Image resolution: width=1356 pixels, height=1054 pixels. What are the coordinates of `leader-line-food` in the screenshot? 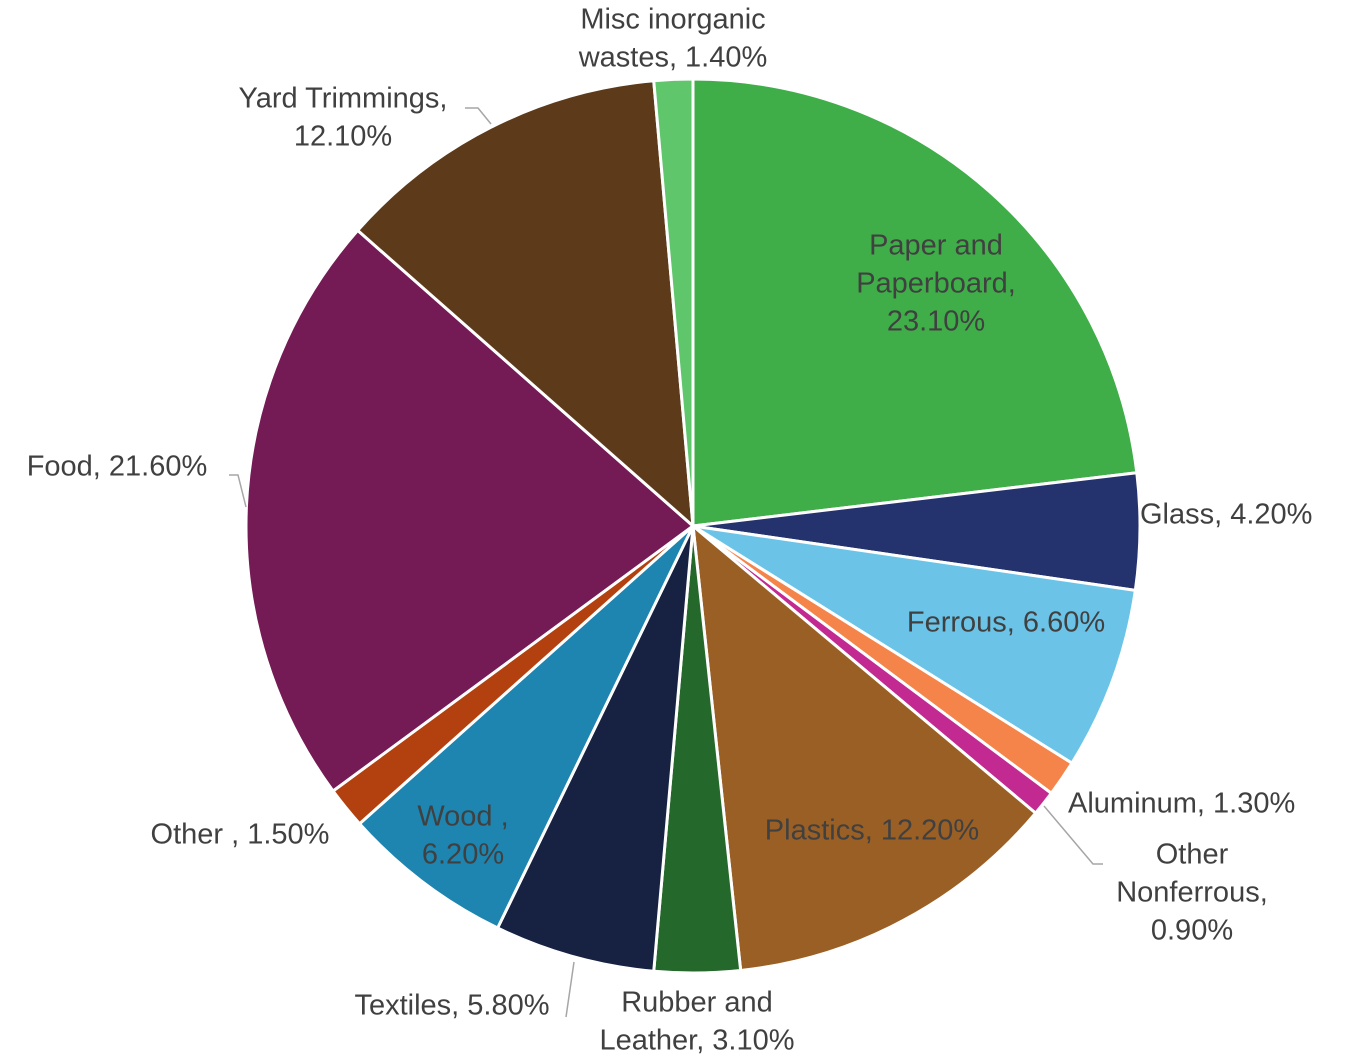 It's located at (238, 491).